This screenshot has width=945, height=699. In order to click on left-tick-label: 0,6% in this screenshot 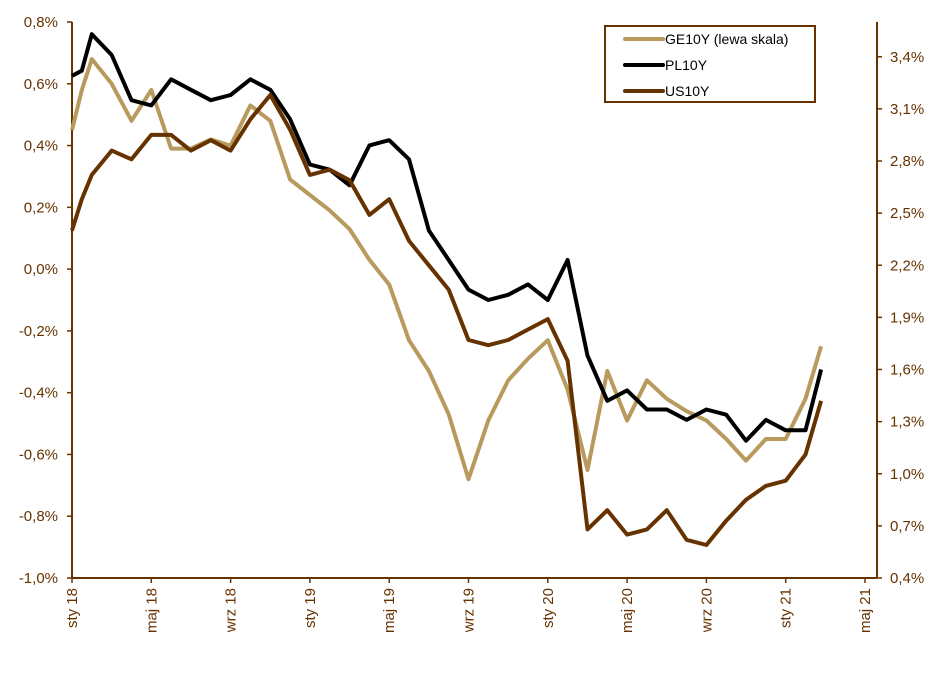, I will do `click(41, 84)`.